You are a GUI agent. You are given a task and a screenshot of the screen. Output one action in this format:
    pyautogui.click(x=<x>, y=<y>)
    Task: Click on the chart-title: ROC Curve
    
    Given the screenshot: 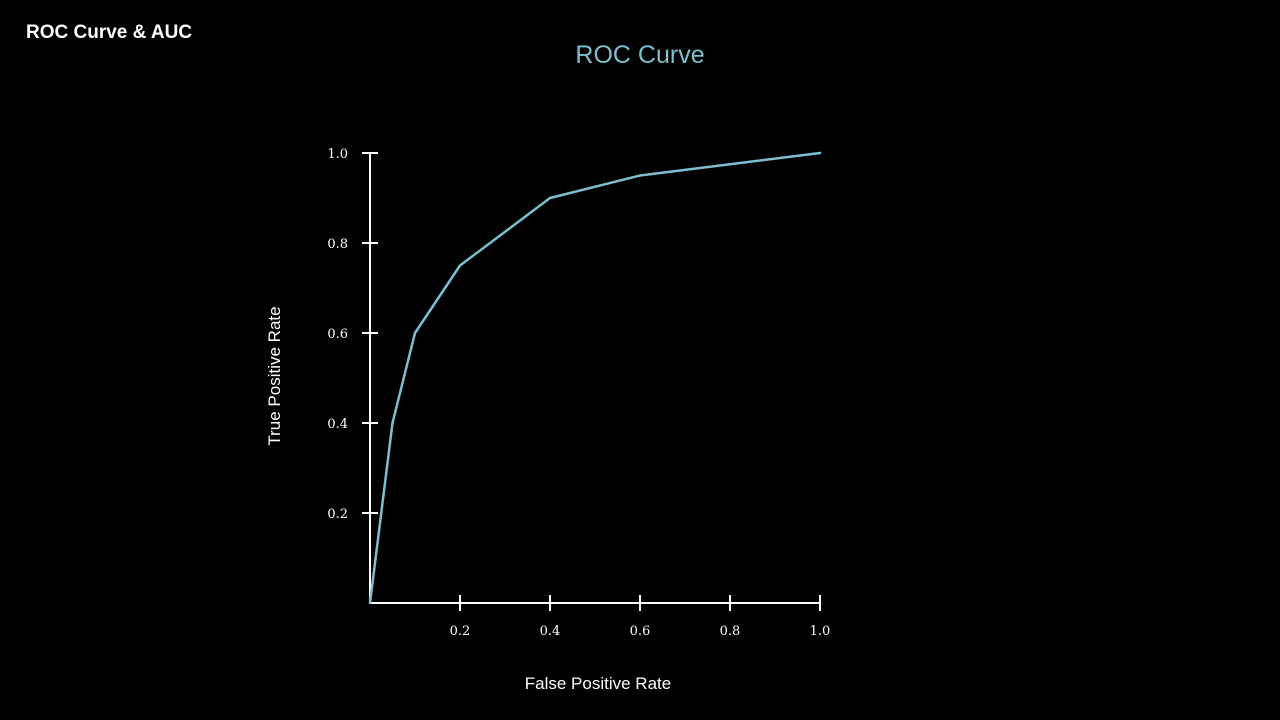 What is the action you would take?
    pyautogui.click(x=639, y=55)
    